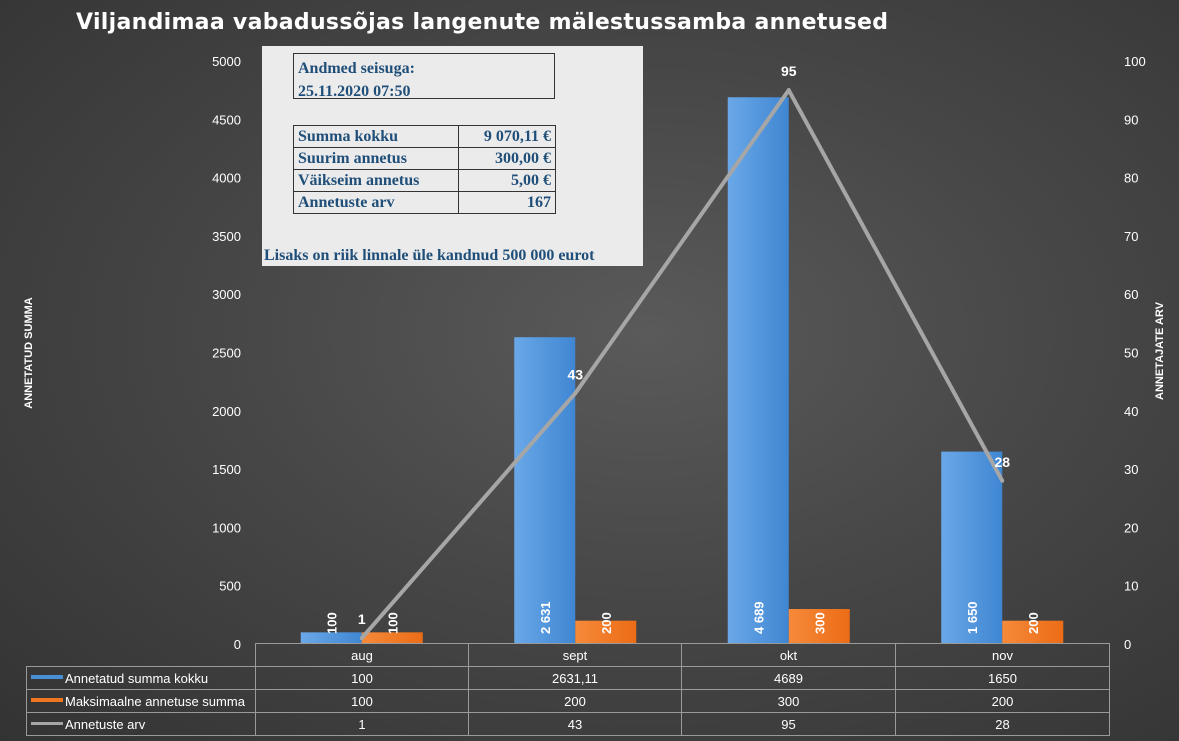  What do you see at coordinates (226, 353) in the screenshot?
I see `left-tick-label: 2500` at bounding box center [226, 353].